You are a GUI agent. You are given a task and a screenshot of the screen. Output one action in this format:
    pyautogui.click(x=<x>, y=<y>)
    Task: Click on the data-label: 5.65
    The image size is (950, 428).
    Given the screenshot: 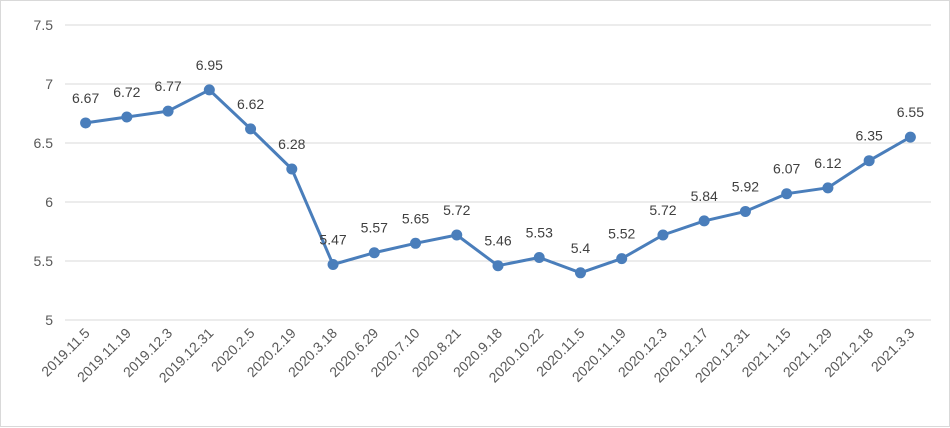 What is the action you would take?
    pyautogui.click(x=415, y=218)
    